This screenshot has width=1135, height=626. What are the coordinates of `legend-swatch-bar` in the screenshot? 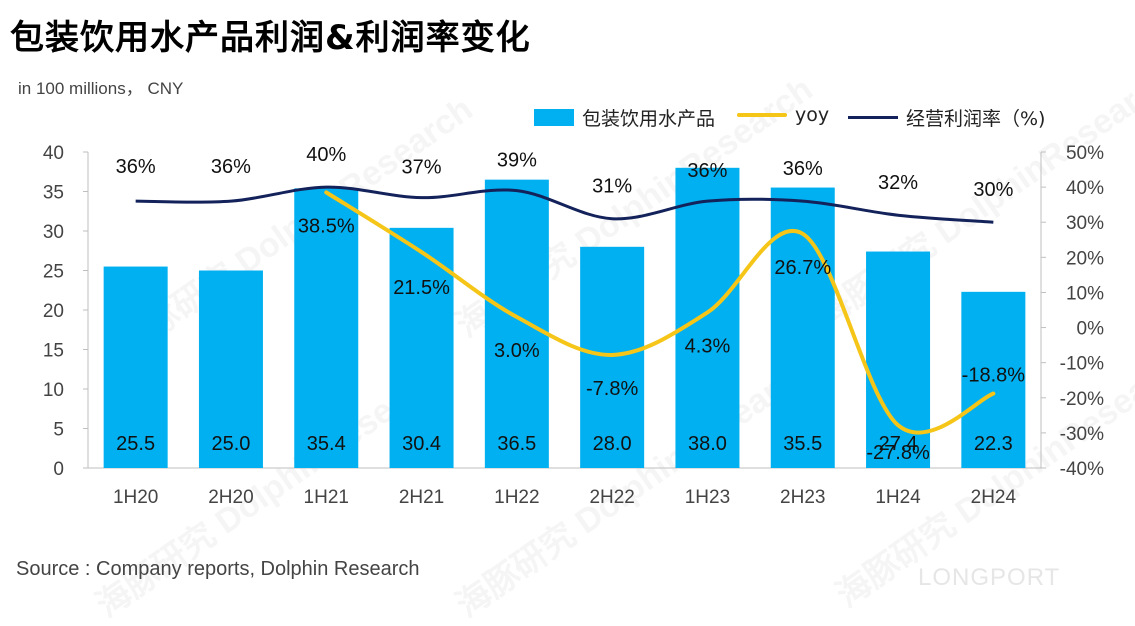 It's located at (554, 117).